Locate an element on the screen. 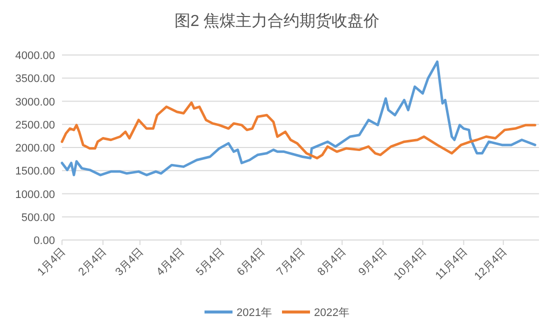  x-tick-label: 9月4日 is located at coordinates (373, 262).